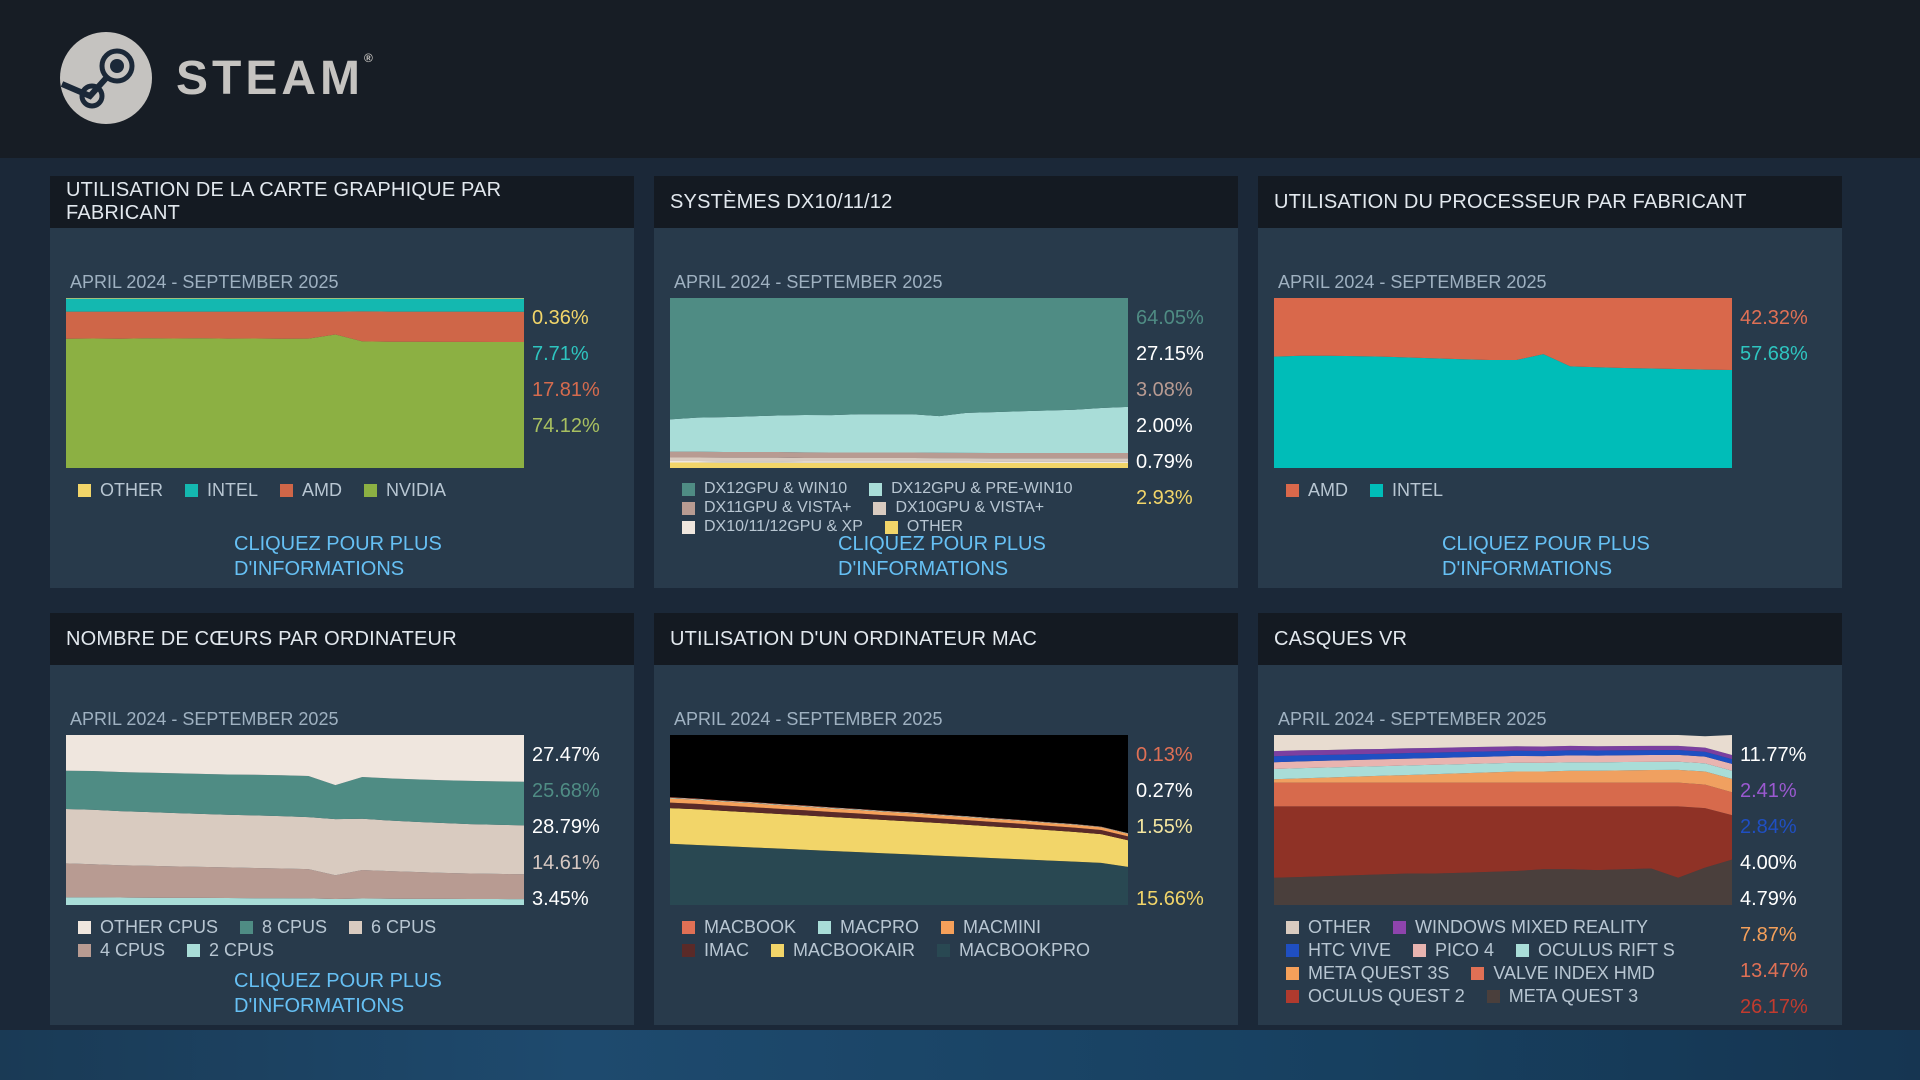  What do you see at coordinates (1774, 354) in the screenshot?
I see `percentage-value: 57.68%` at bounding box center [1774, 354].